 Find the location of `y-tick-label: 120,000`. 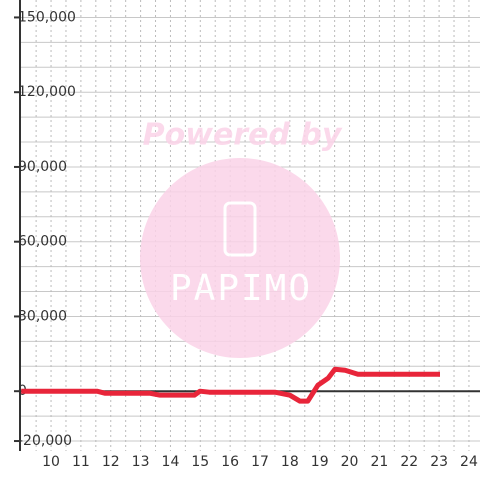

y-tick-label: 120,000 is located at coordinates (47, 92).